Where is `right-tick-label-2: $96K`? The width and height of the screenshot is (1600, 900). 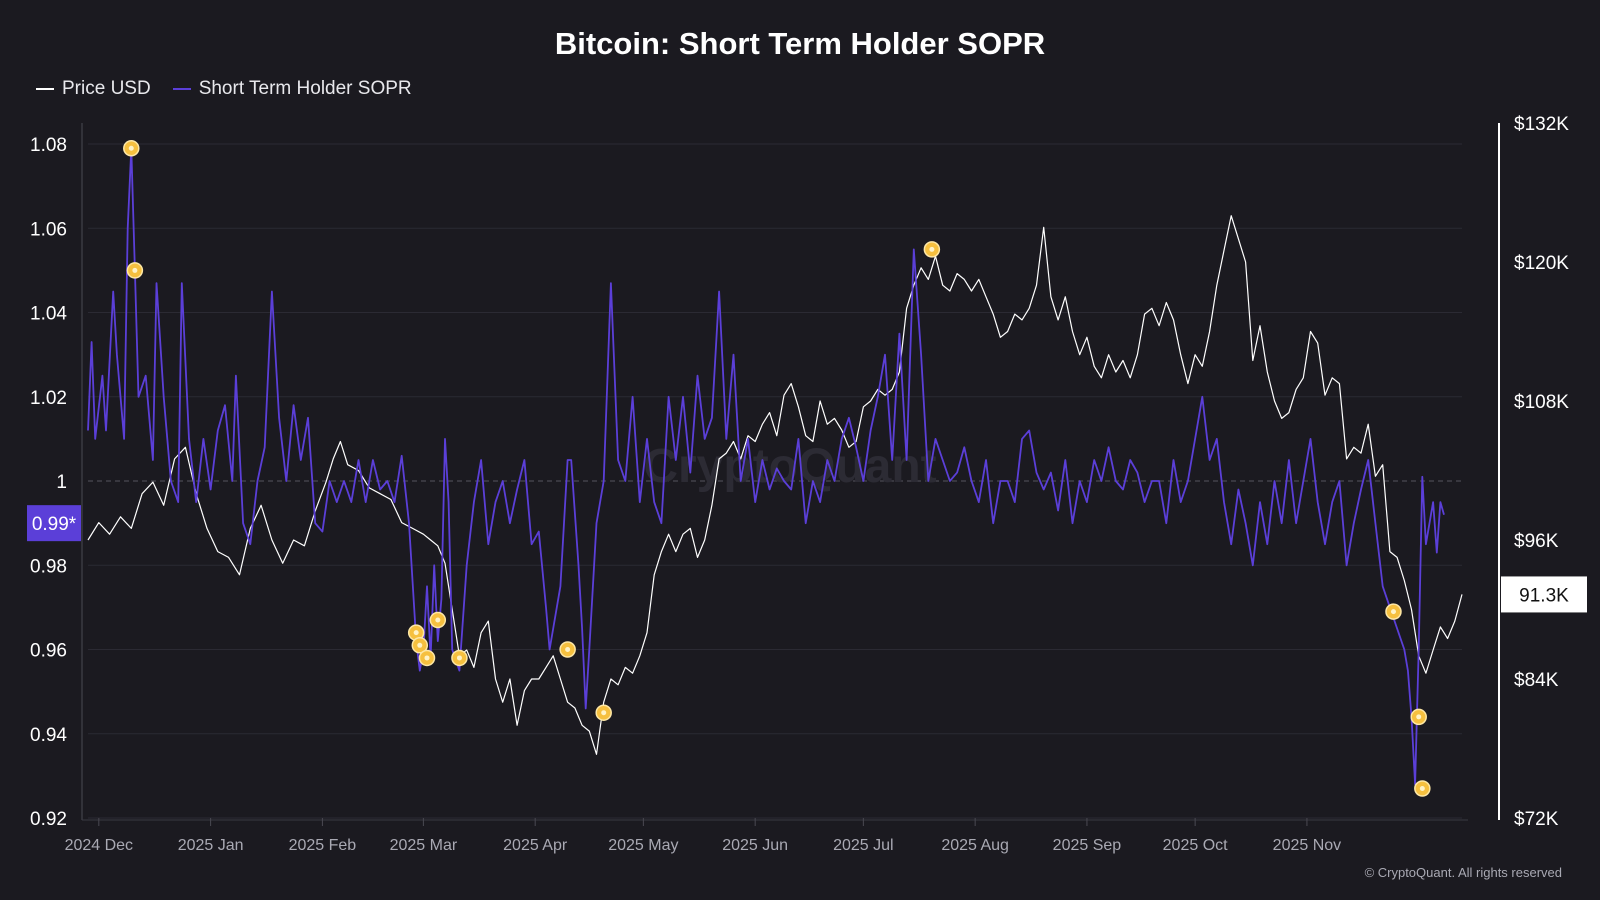 right-tick-label-2: $96K is located at coordinates (1536, 541).